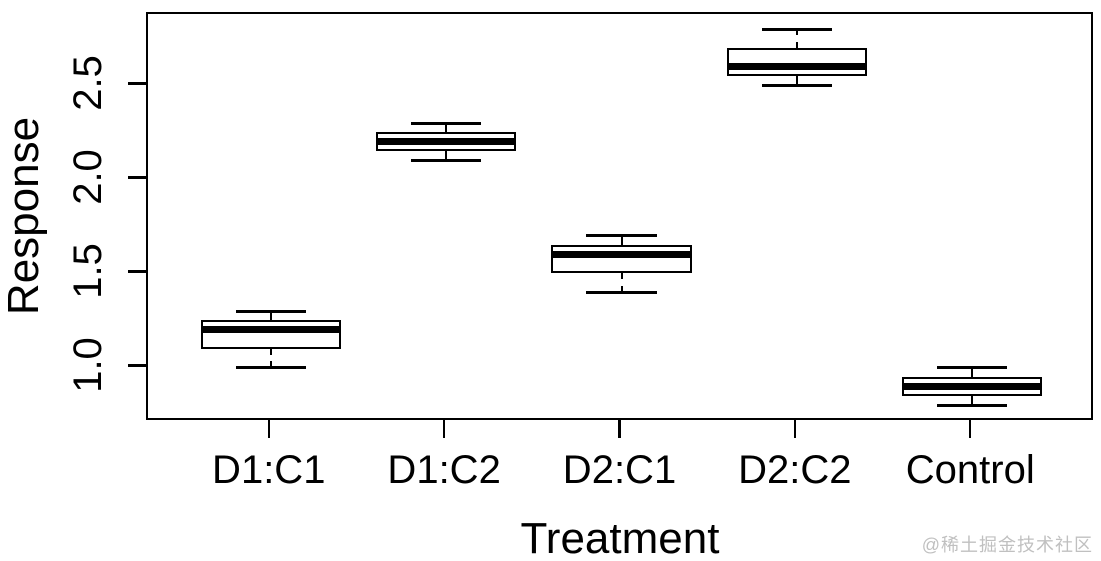  Describe the element at coordinates (444, 470) in the screenshot. I see `x-tick-label: D1:C2` at that location.